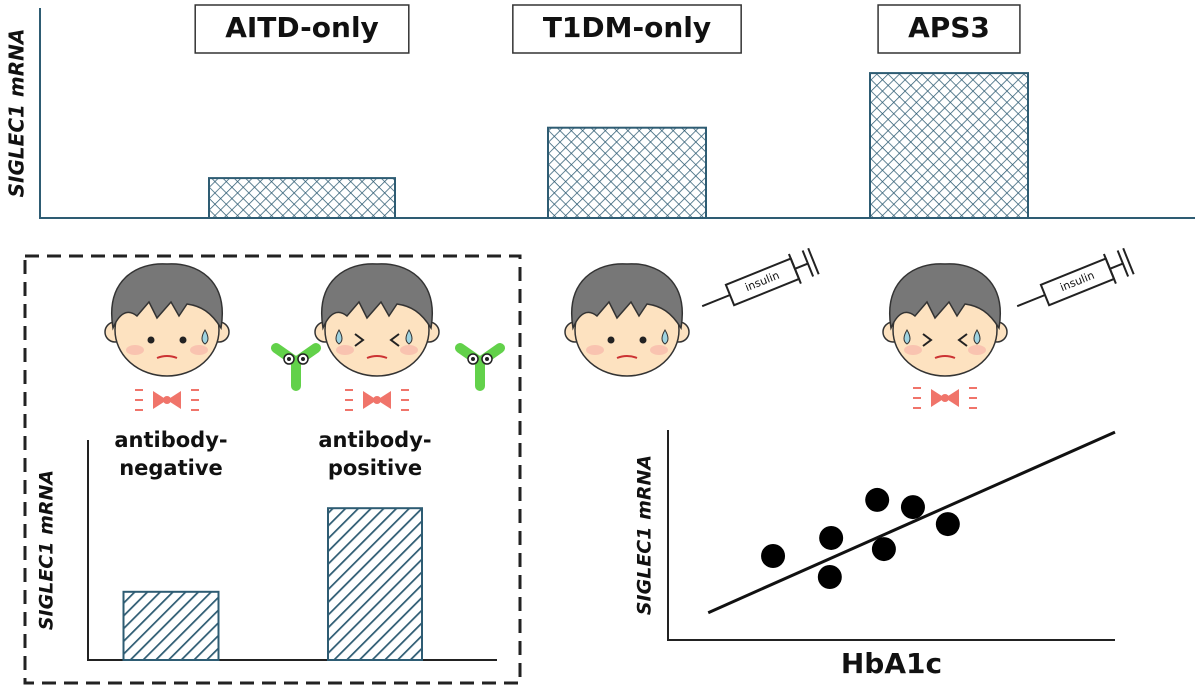 Image resolution: width=1200 pixels, height=687 pixels. What do you see at coordinates (891, 663) in the screenshot?
I see `x-axis-label: HbA1c` at bounding box center [891, 663].